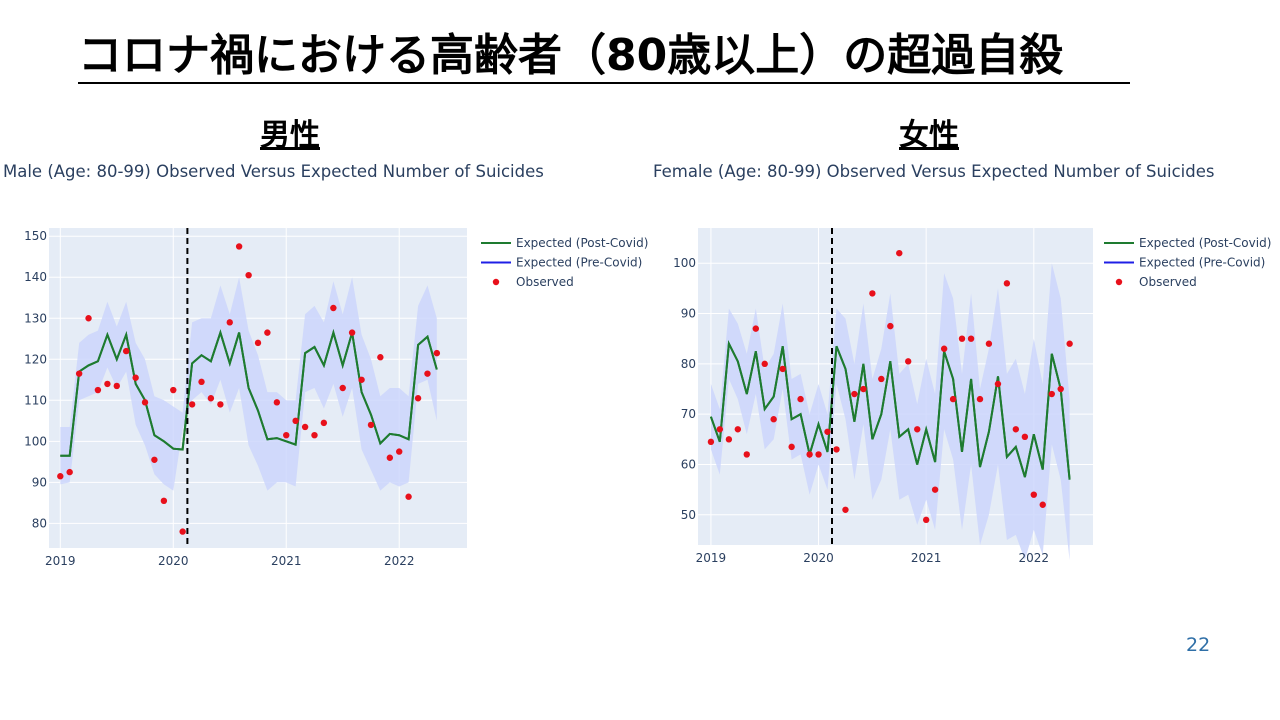  What do you see at coordinates (688, 314) in the screenshot?
I see `female-y-tick-label: 90` at bounding box center [688, 314].